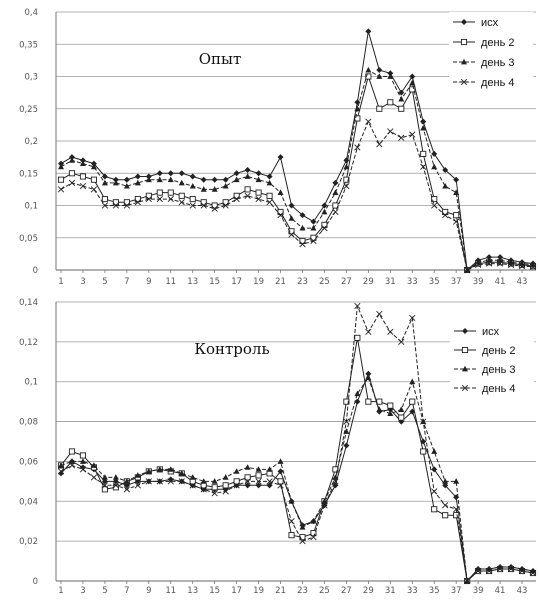 Image resolution: width=539 pixels, height=606 pixels. What do you see at coordinates (82, 282) in the screenshot?
I see `x-tick-label: 3` at bounding box center [82, 282].